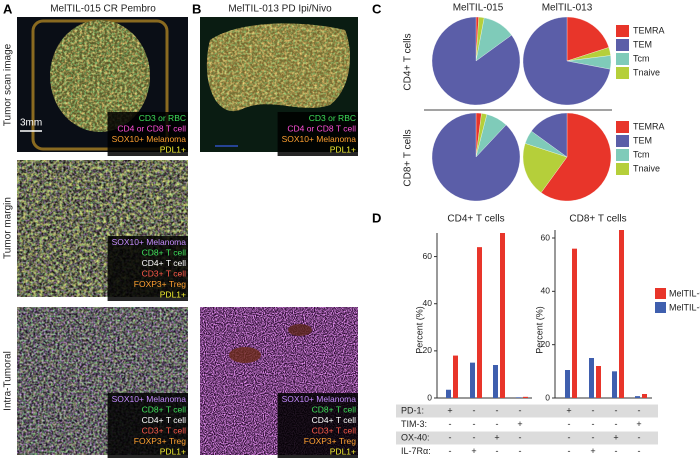 The image size is (700, 459). I want to click on row-label: Intra-Tumoral, so click(8, 381).